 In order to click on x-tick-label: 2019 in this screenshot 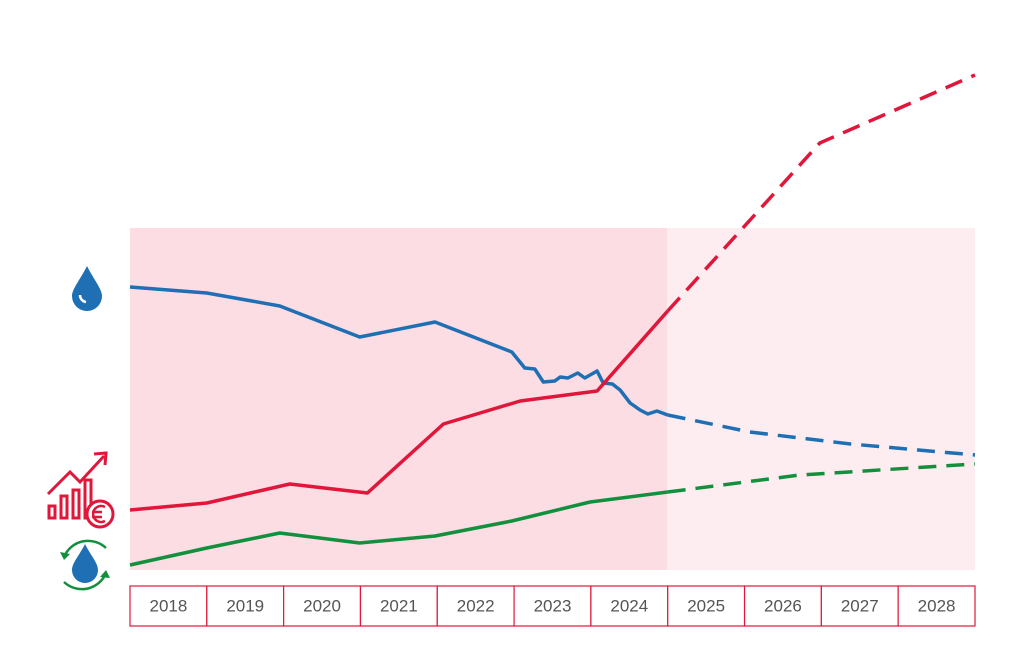, I will do `click(245, 605)`.